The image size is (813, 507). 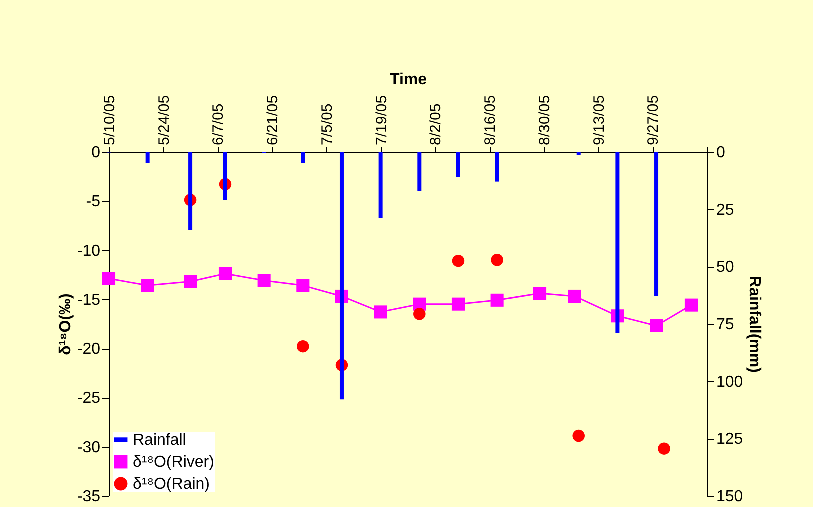 What do you see at coordinates (327, 125) in the screenshot?
I see `x-tick-label: 7/5/05` at bounding box center [327, 125].